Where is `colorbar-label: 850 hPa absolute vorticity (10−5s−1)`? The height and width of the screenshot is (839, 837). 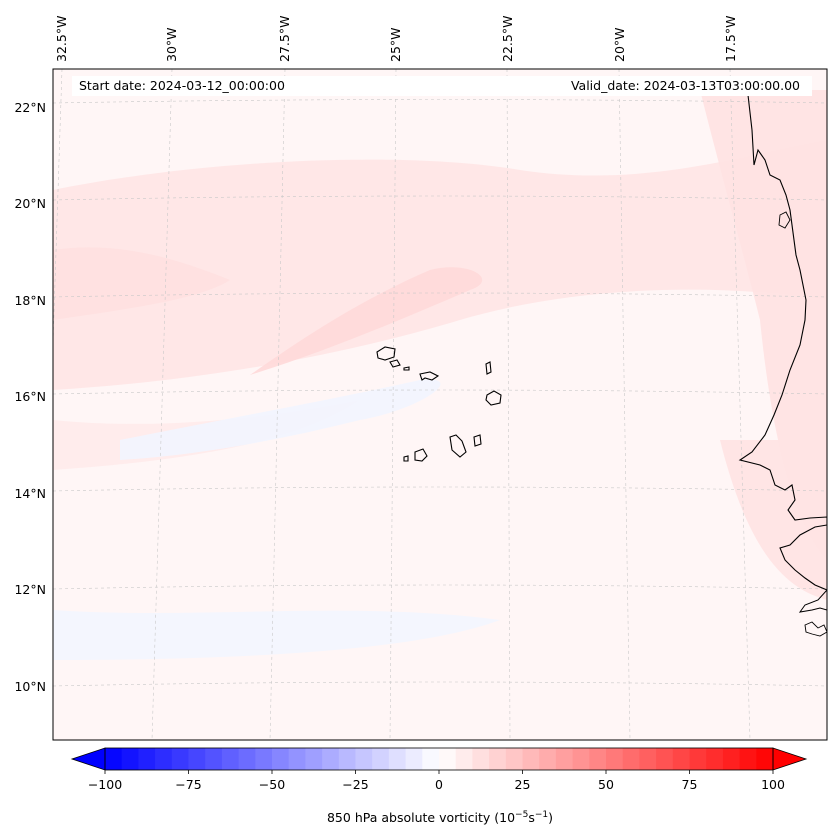
colorbar-label: 850 hPa absolute vorticity (10−5s−1) is located at coordinates (440, 817).